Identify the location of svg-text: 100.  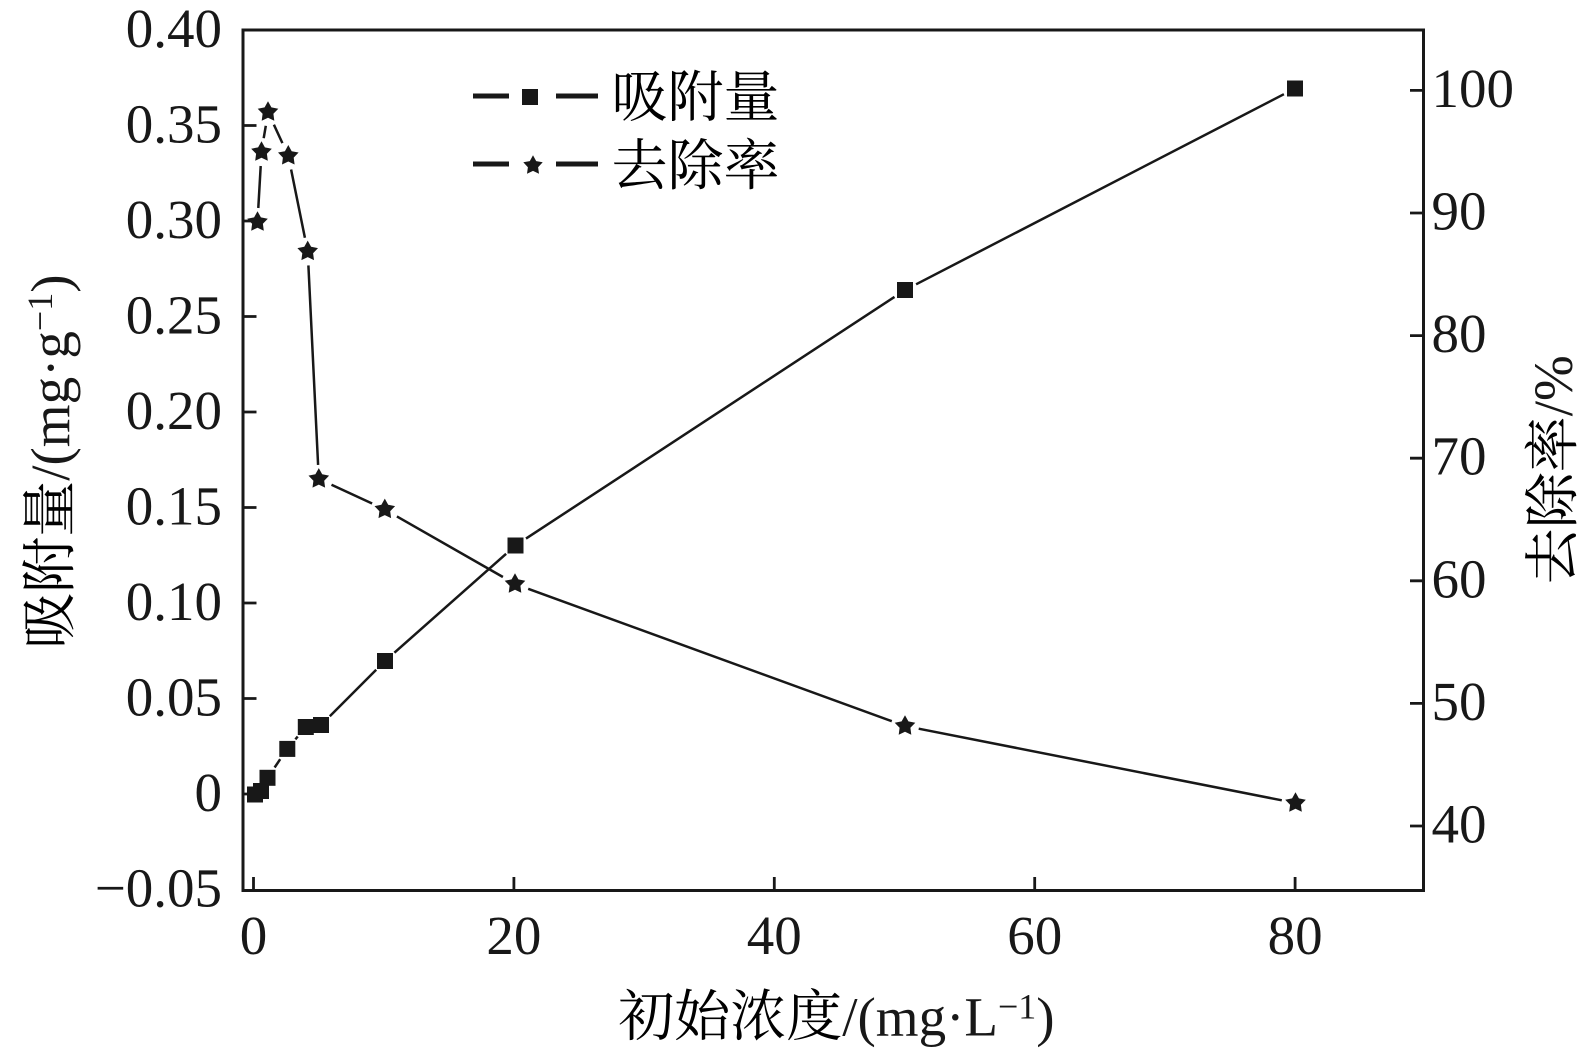
(1473, 88).